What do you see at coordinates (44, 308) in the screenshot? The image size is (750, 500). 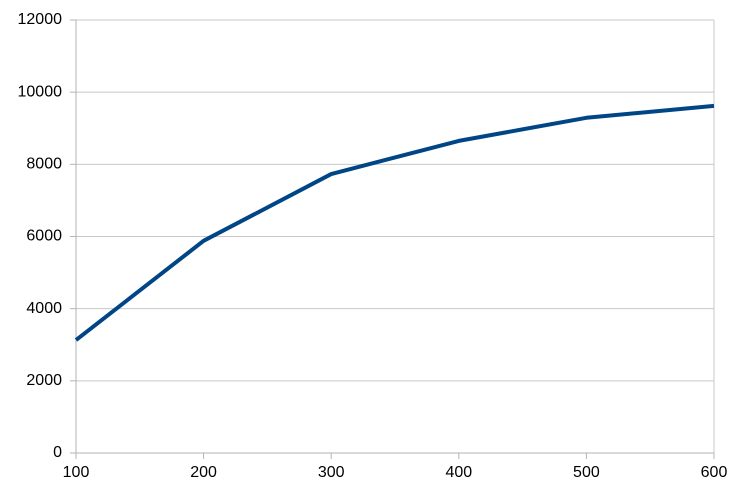 I see `y-tick-label: 4000` at bounding box center [44, 308].